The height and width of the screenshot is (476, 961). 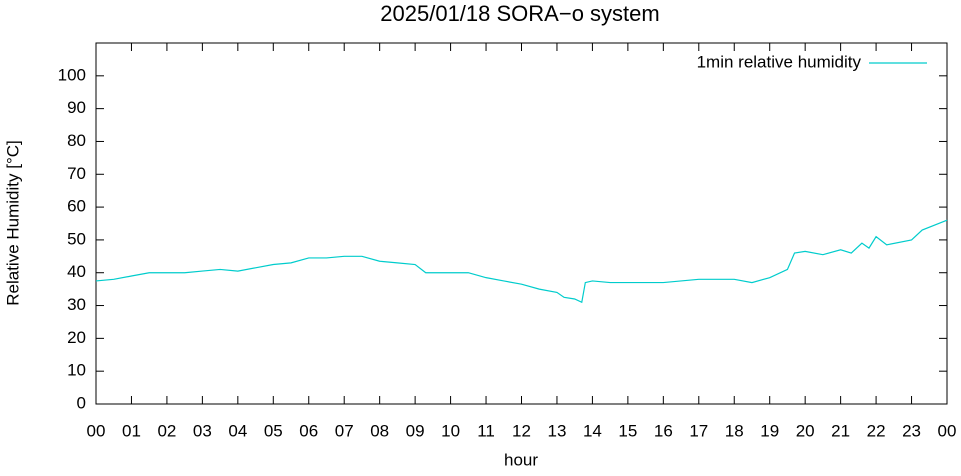 I want to click on x-tick-label: 02, so click(x=166, y=430).